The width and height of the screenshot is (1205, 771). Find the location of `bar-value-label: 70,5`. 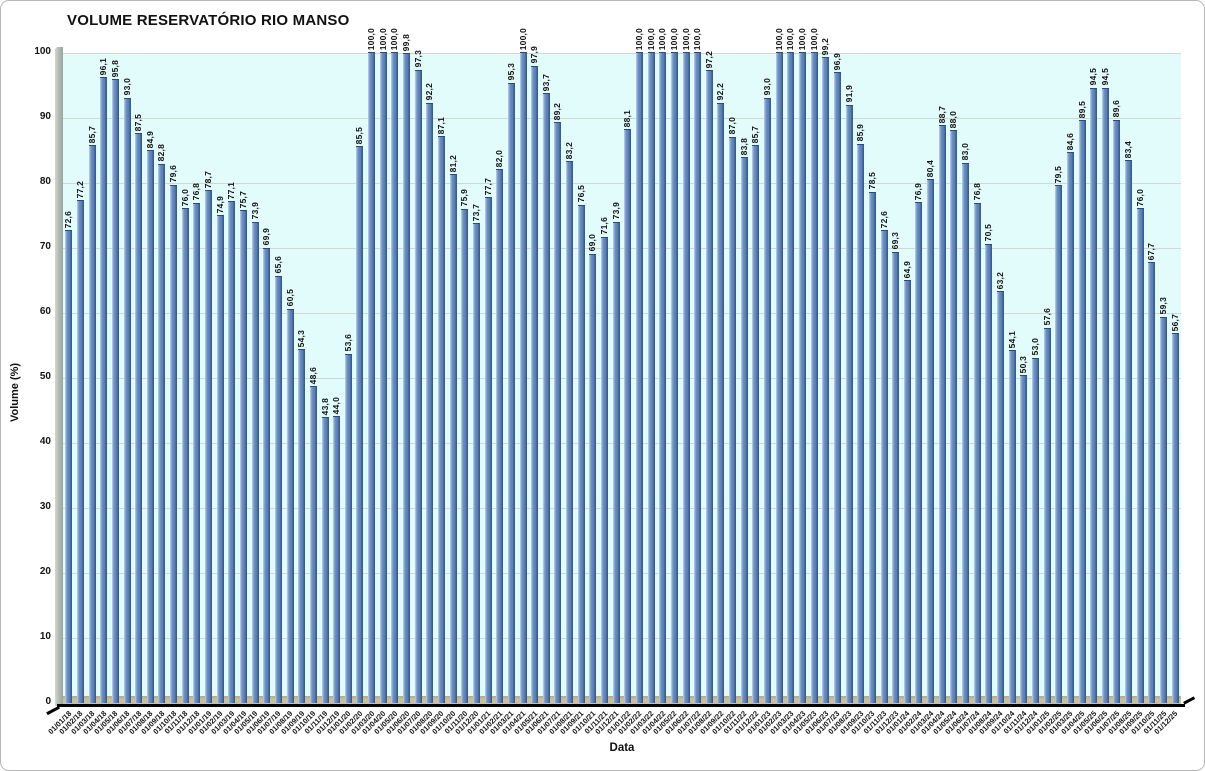

bar-value-label: 70,5 is located at coordinates (988, 233).